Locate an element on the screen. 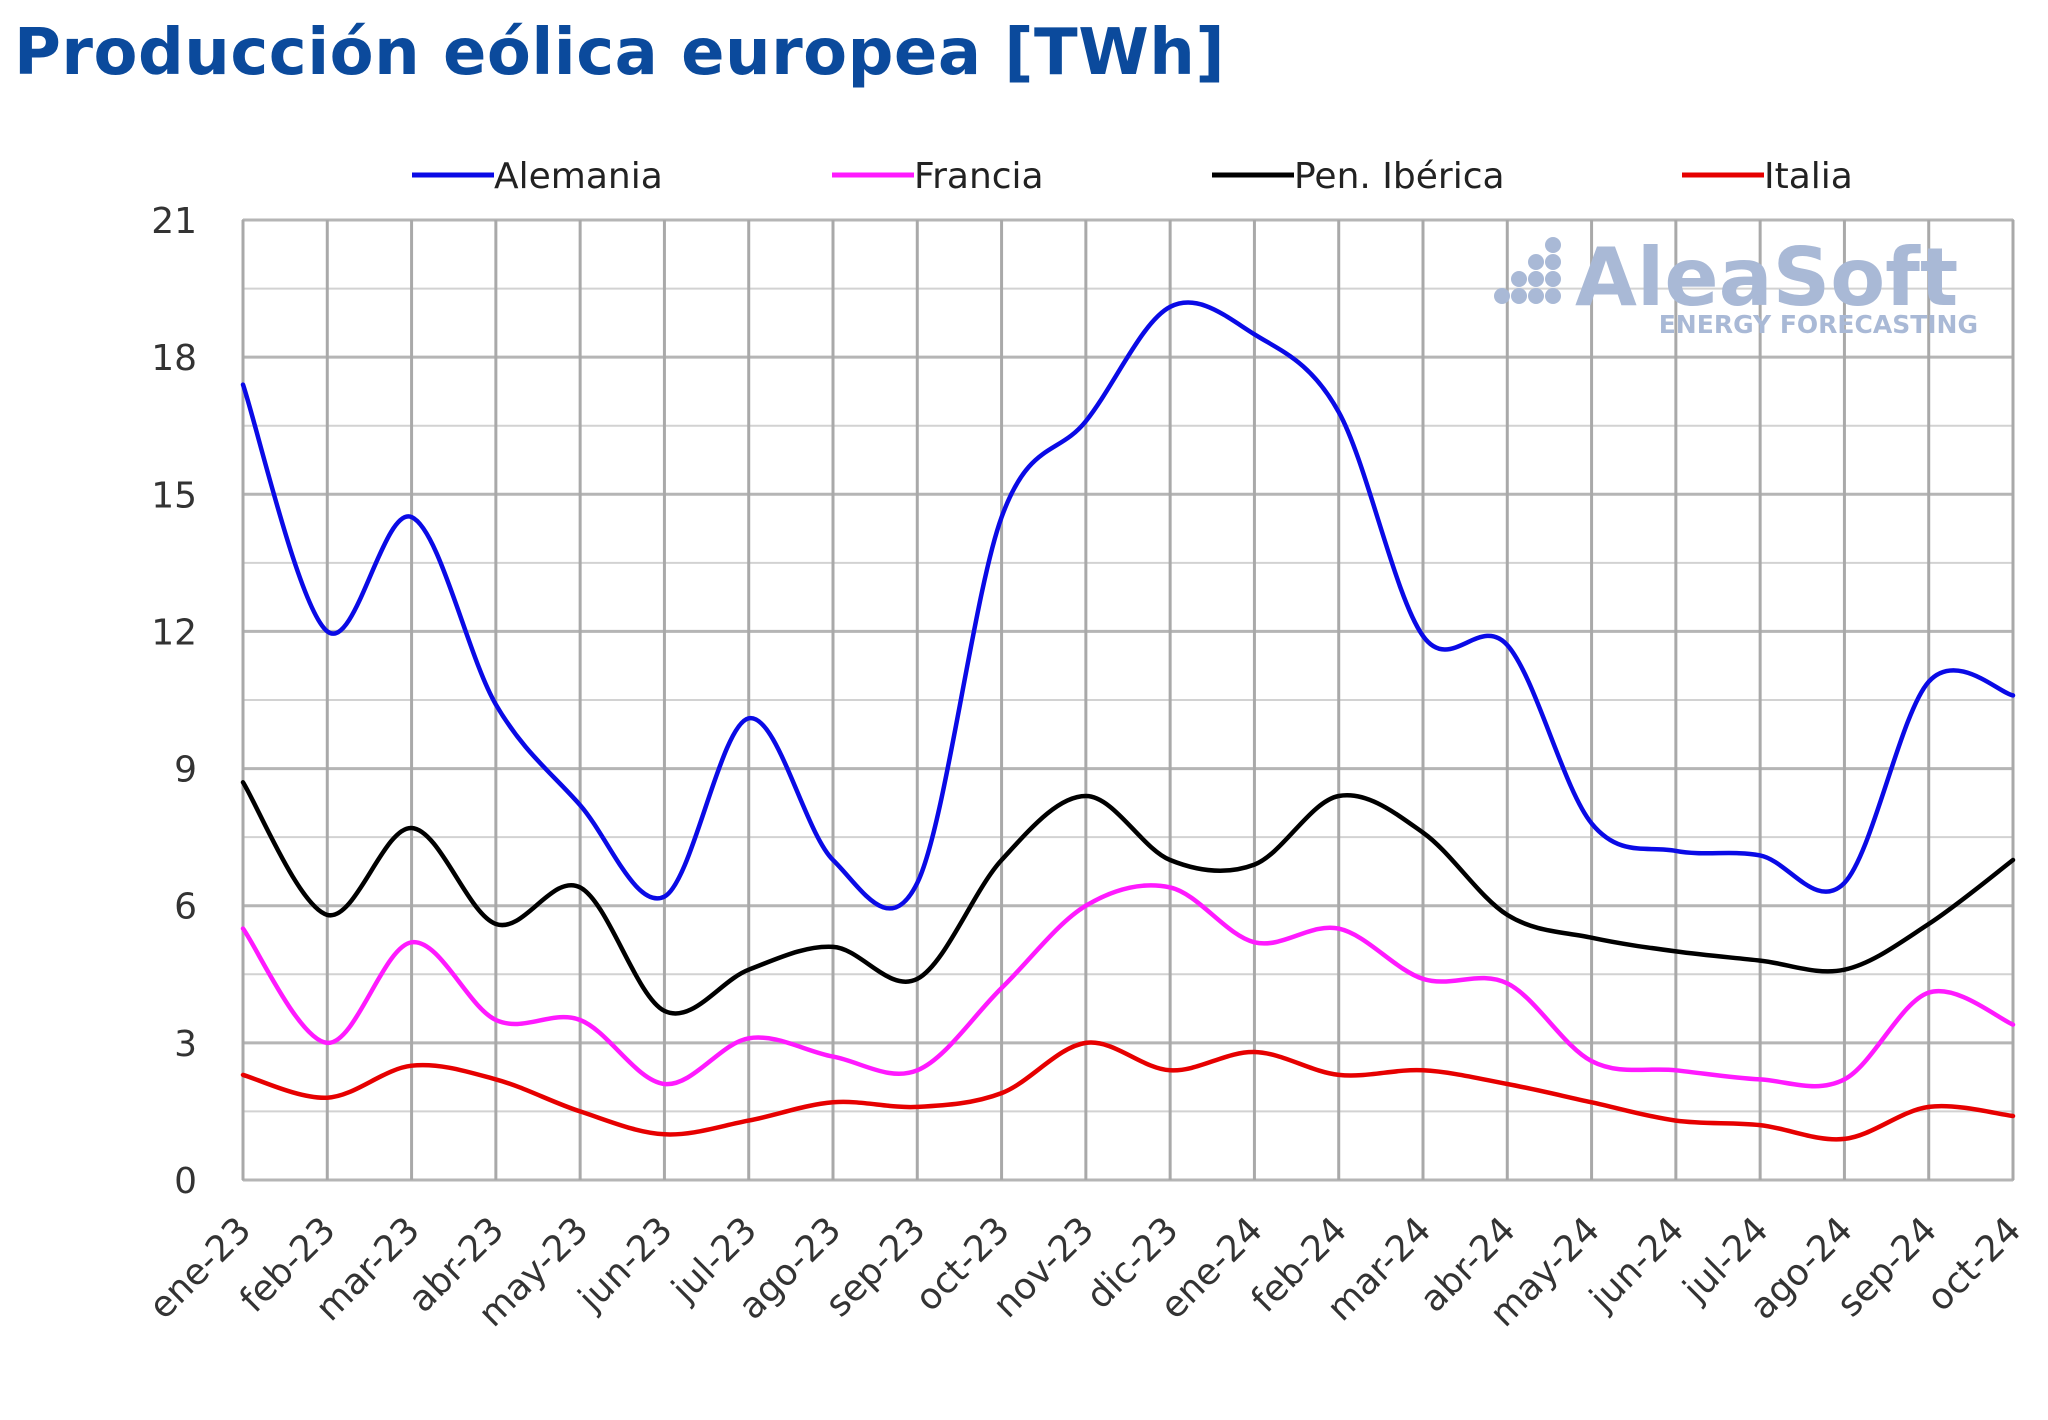 This screenshot has height=1420, width=2048. watermark-brand: AleaSoft is located at coordinates (1766, 277).